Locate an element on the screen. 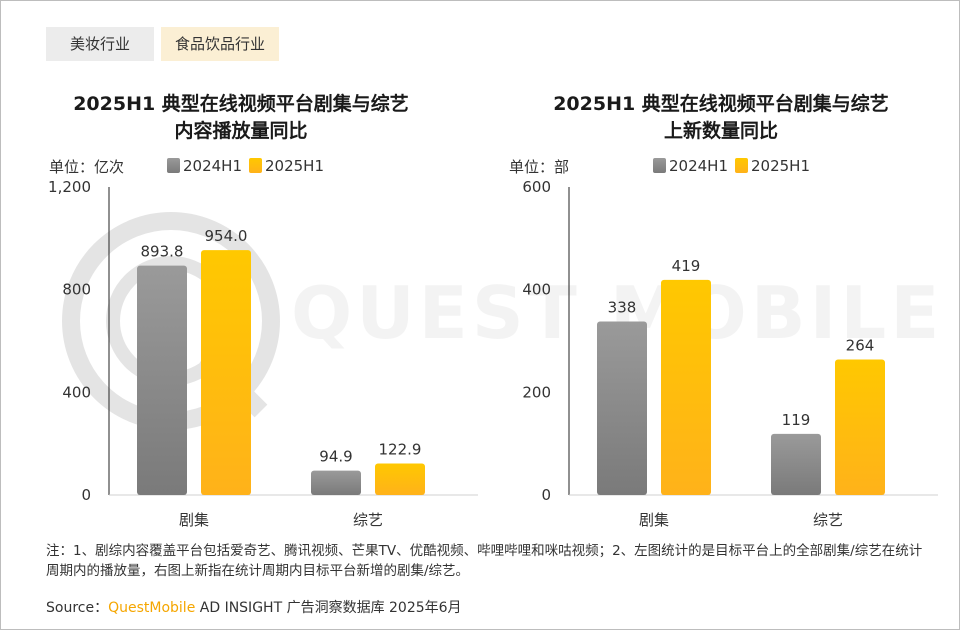 The image size is (960, 630). data-label: 338 is located at coordinates (622, 307).